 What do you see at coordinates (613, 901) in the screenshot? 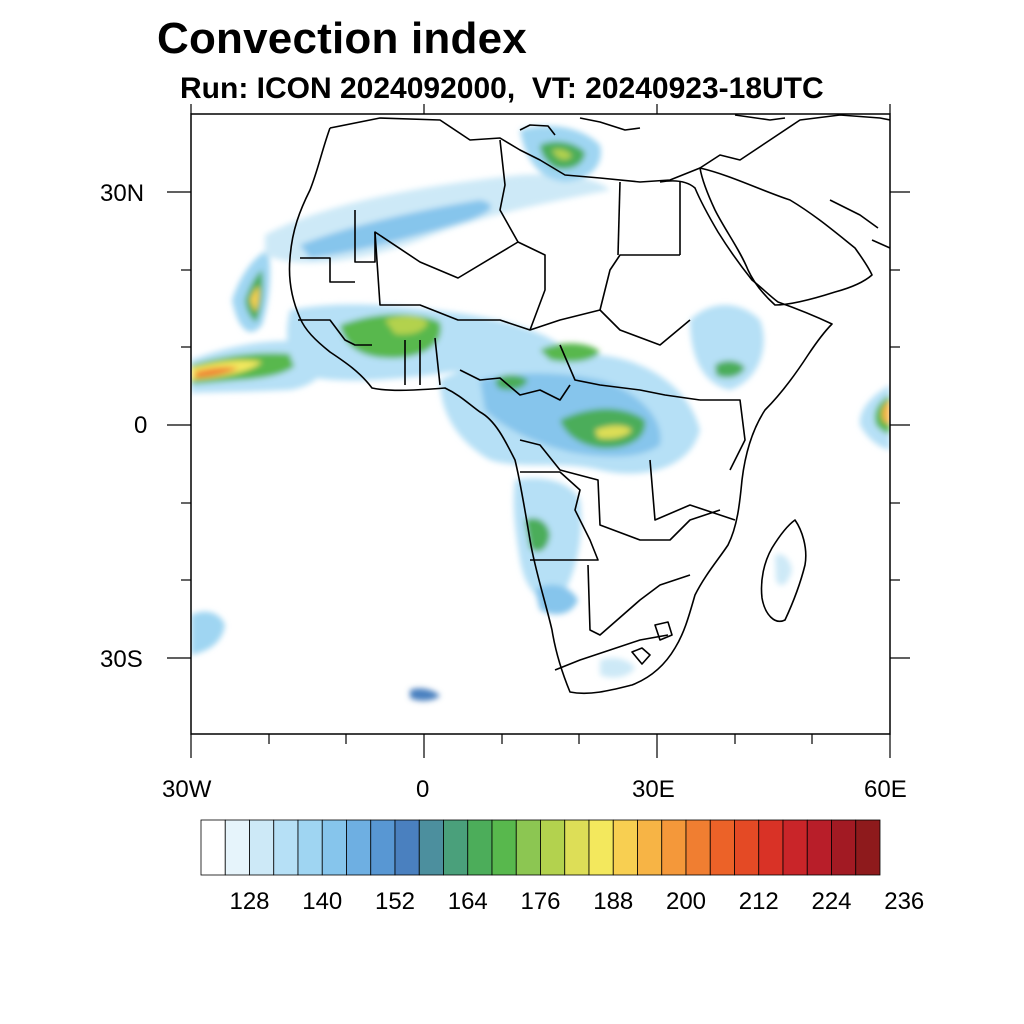
I see `colorbar-tick-label: 188` at bounding box center [613, 901].